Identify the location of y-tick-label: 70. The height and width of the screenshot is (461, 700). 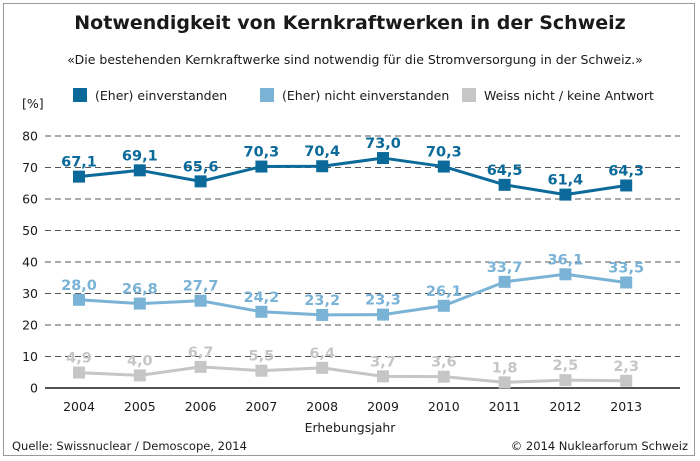
(30, 167).